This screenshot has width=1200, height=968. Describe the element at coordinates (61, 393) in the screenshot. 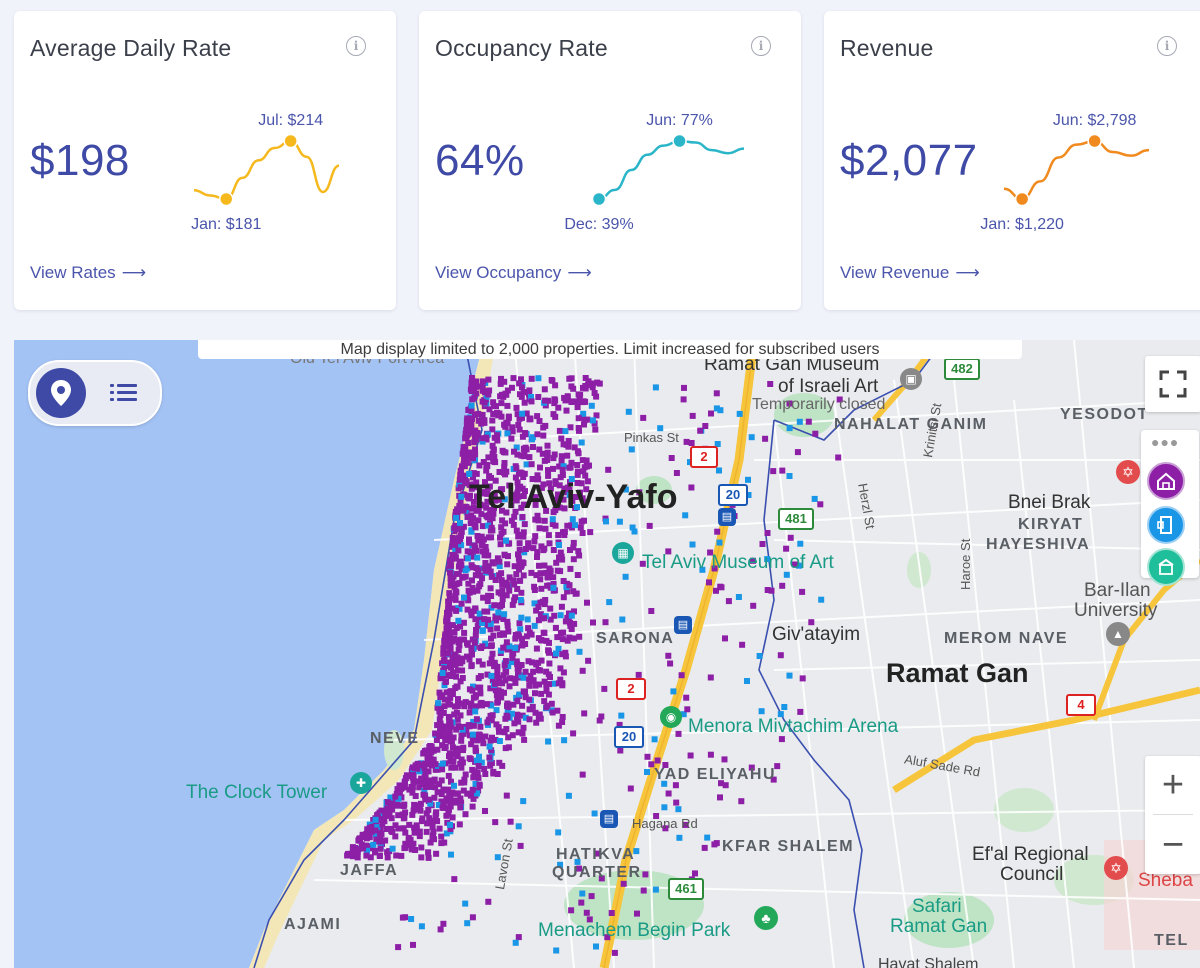

I see `map-pin-icon` at that location.